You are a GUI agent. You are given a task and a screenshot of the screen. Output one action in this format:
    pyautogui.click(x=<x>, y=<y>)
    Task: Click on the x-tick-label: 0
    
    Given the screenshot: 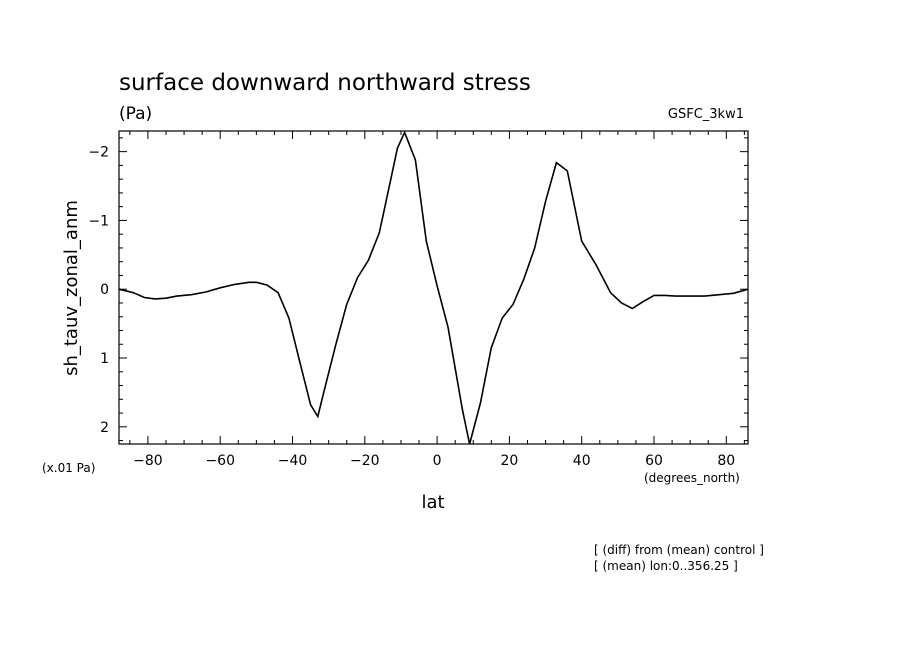 What is the action you would take?
    pyautogui.click(x=437, y=461)
    